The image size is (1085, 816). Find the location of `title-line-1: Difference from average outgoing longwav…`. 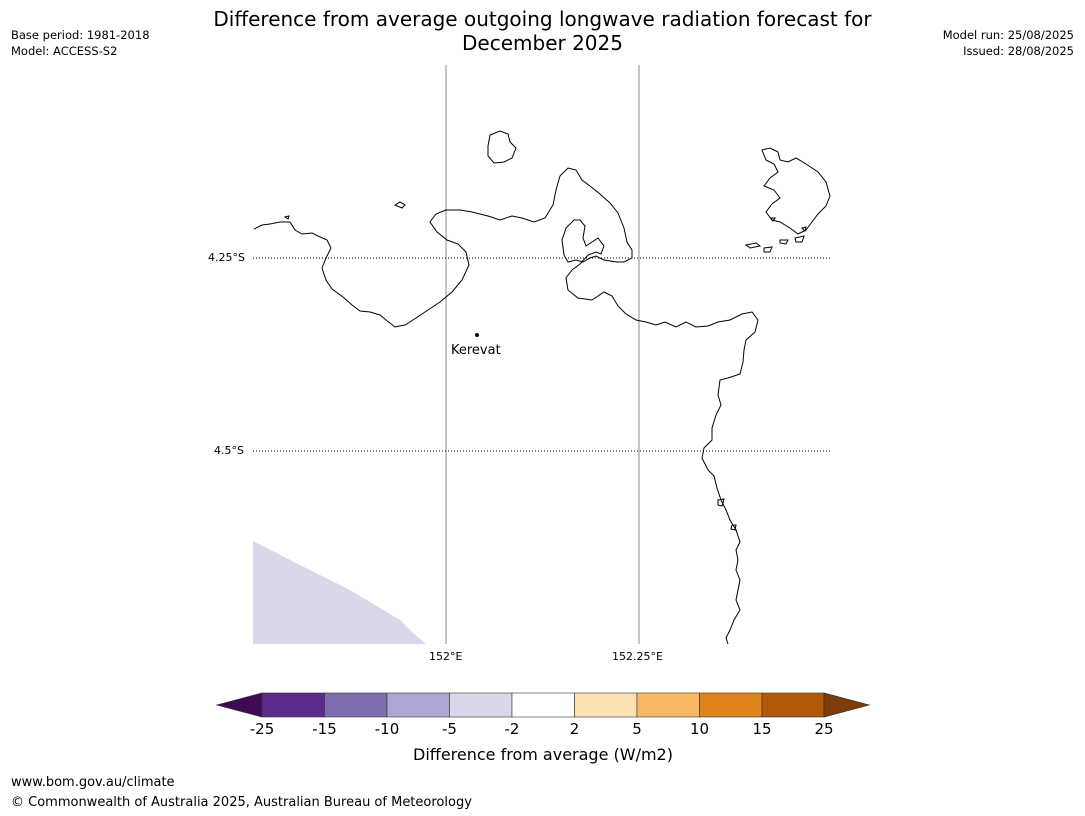

title-line-1: Difference from average outgoing longwav… is located at coordinates (542, 19).